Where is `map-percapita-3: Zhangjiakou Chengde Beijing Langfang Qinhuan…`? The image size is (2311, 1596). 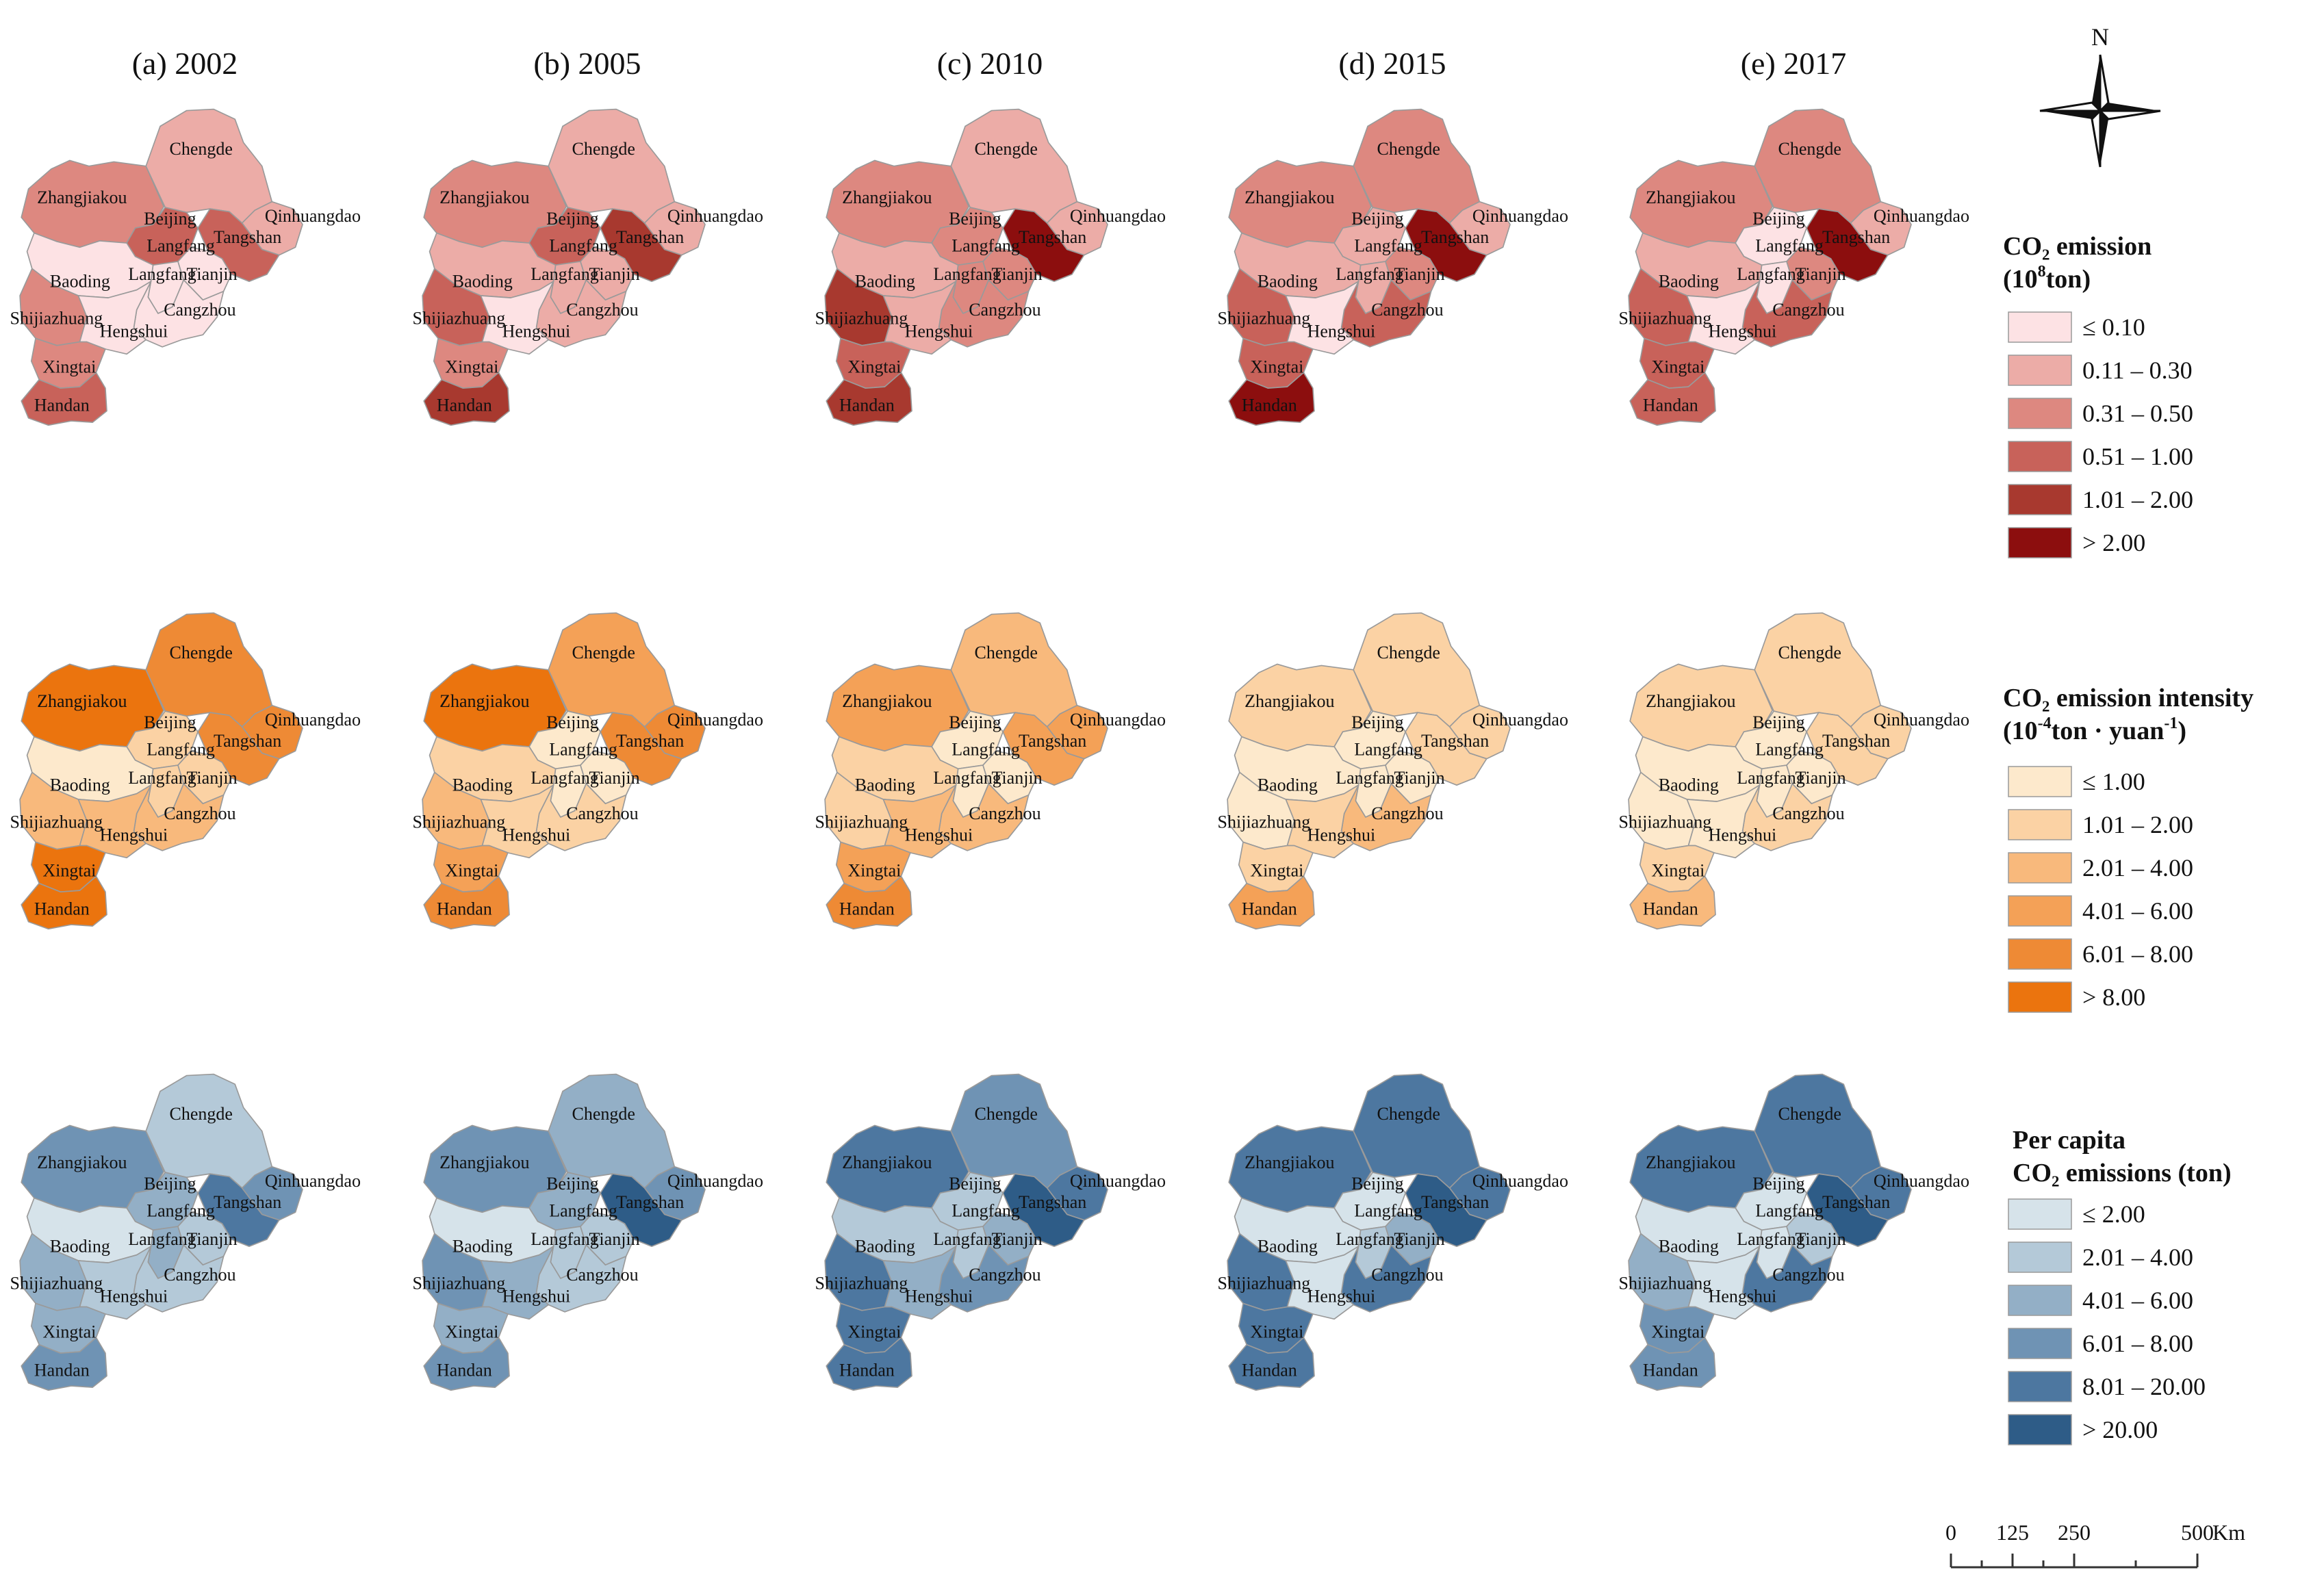 map-percapita-3: Zhangjiakou Chengde Beijing Langfang Qinhuan… is located at coordinates (1393, 1232).